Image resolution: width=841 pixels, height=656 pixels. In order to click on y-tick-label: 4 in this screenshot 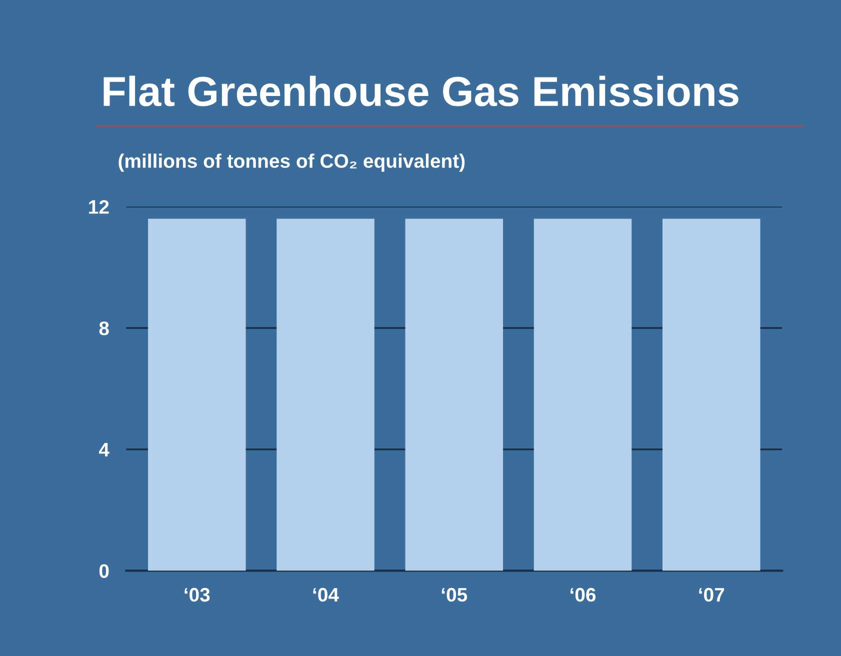, I will do `click(104, 449)`.